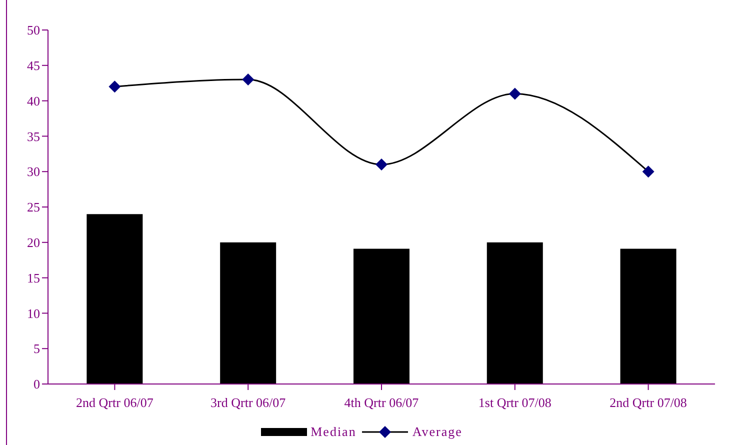  Describe the element at coordinates (437, 432) in the screenshot. I see `legend-label: Average` at that location.